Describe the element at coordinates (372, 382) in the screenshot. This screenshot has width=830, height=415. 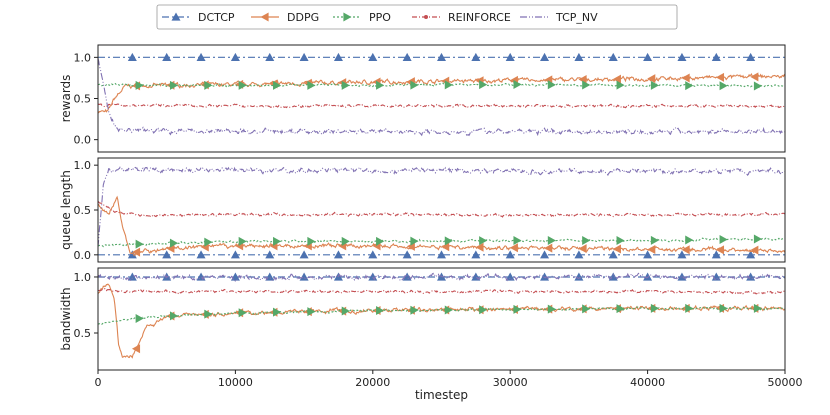
I see `x-tick-label: 20000` at that location.